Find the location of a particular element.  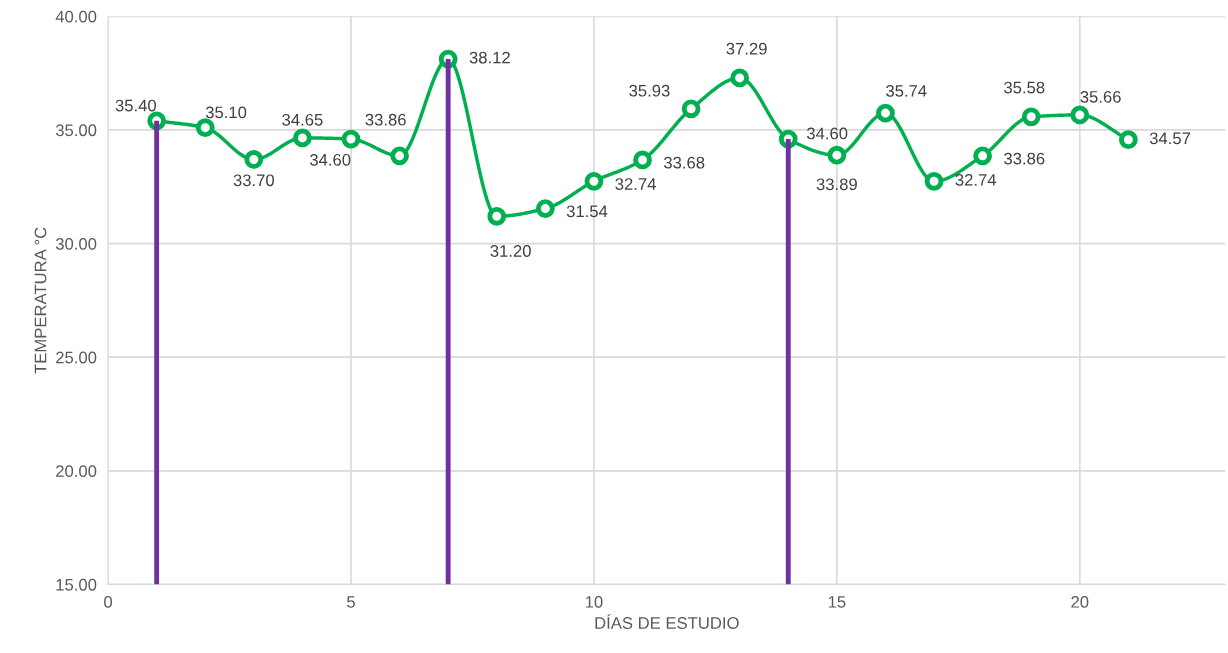

x-axis-title: DÍAS DE ESTUDIO is located at coordinates (667, 621).